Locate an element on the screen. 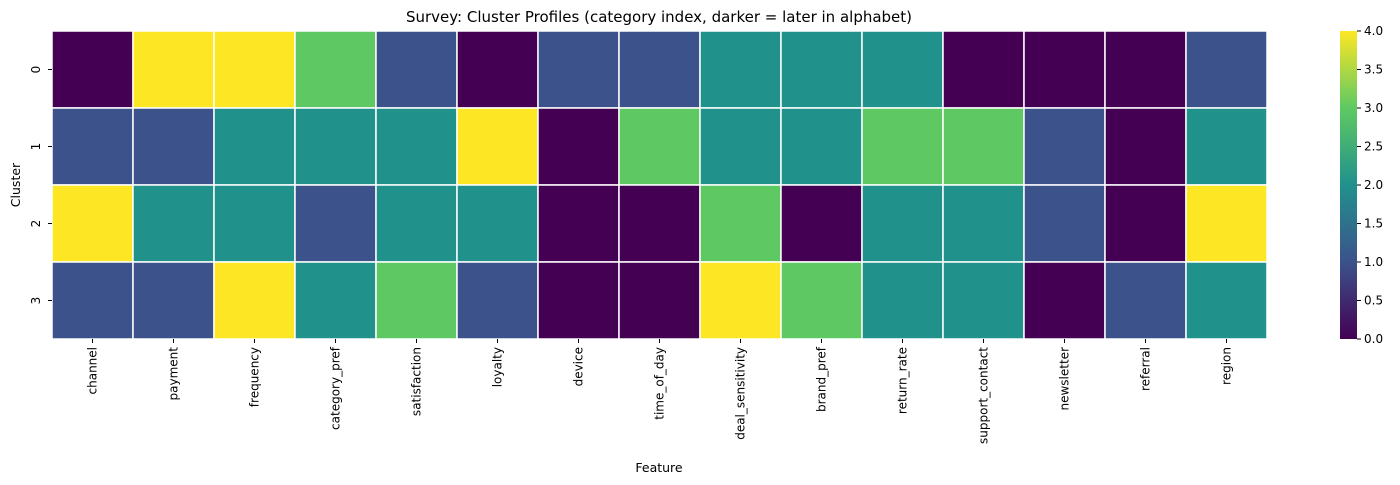 This screenshot has width=1400, height=485. x-tick-label-device: device is located at coordinates (579, 366).